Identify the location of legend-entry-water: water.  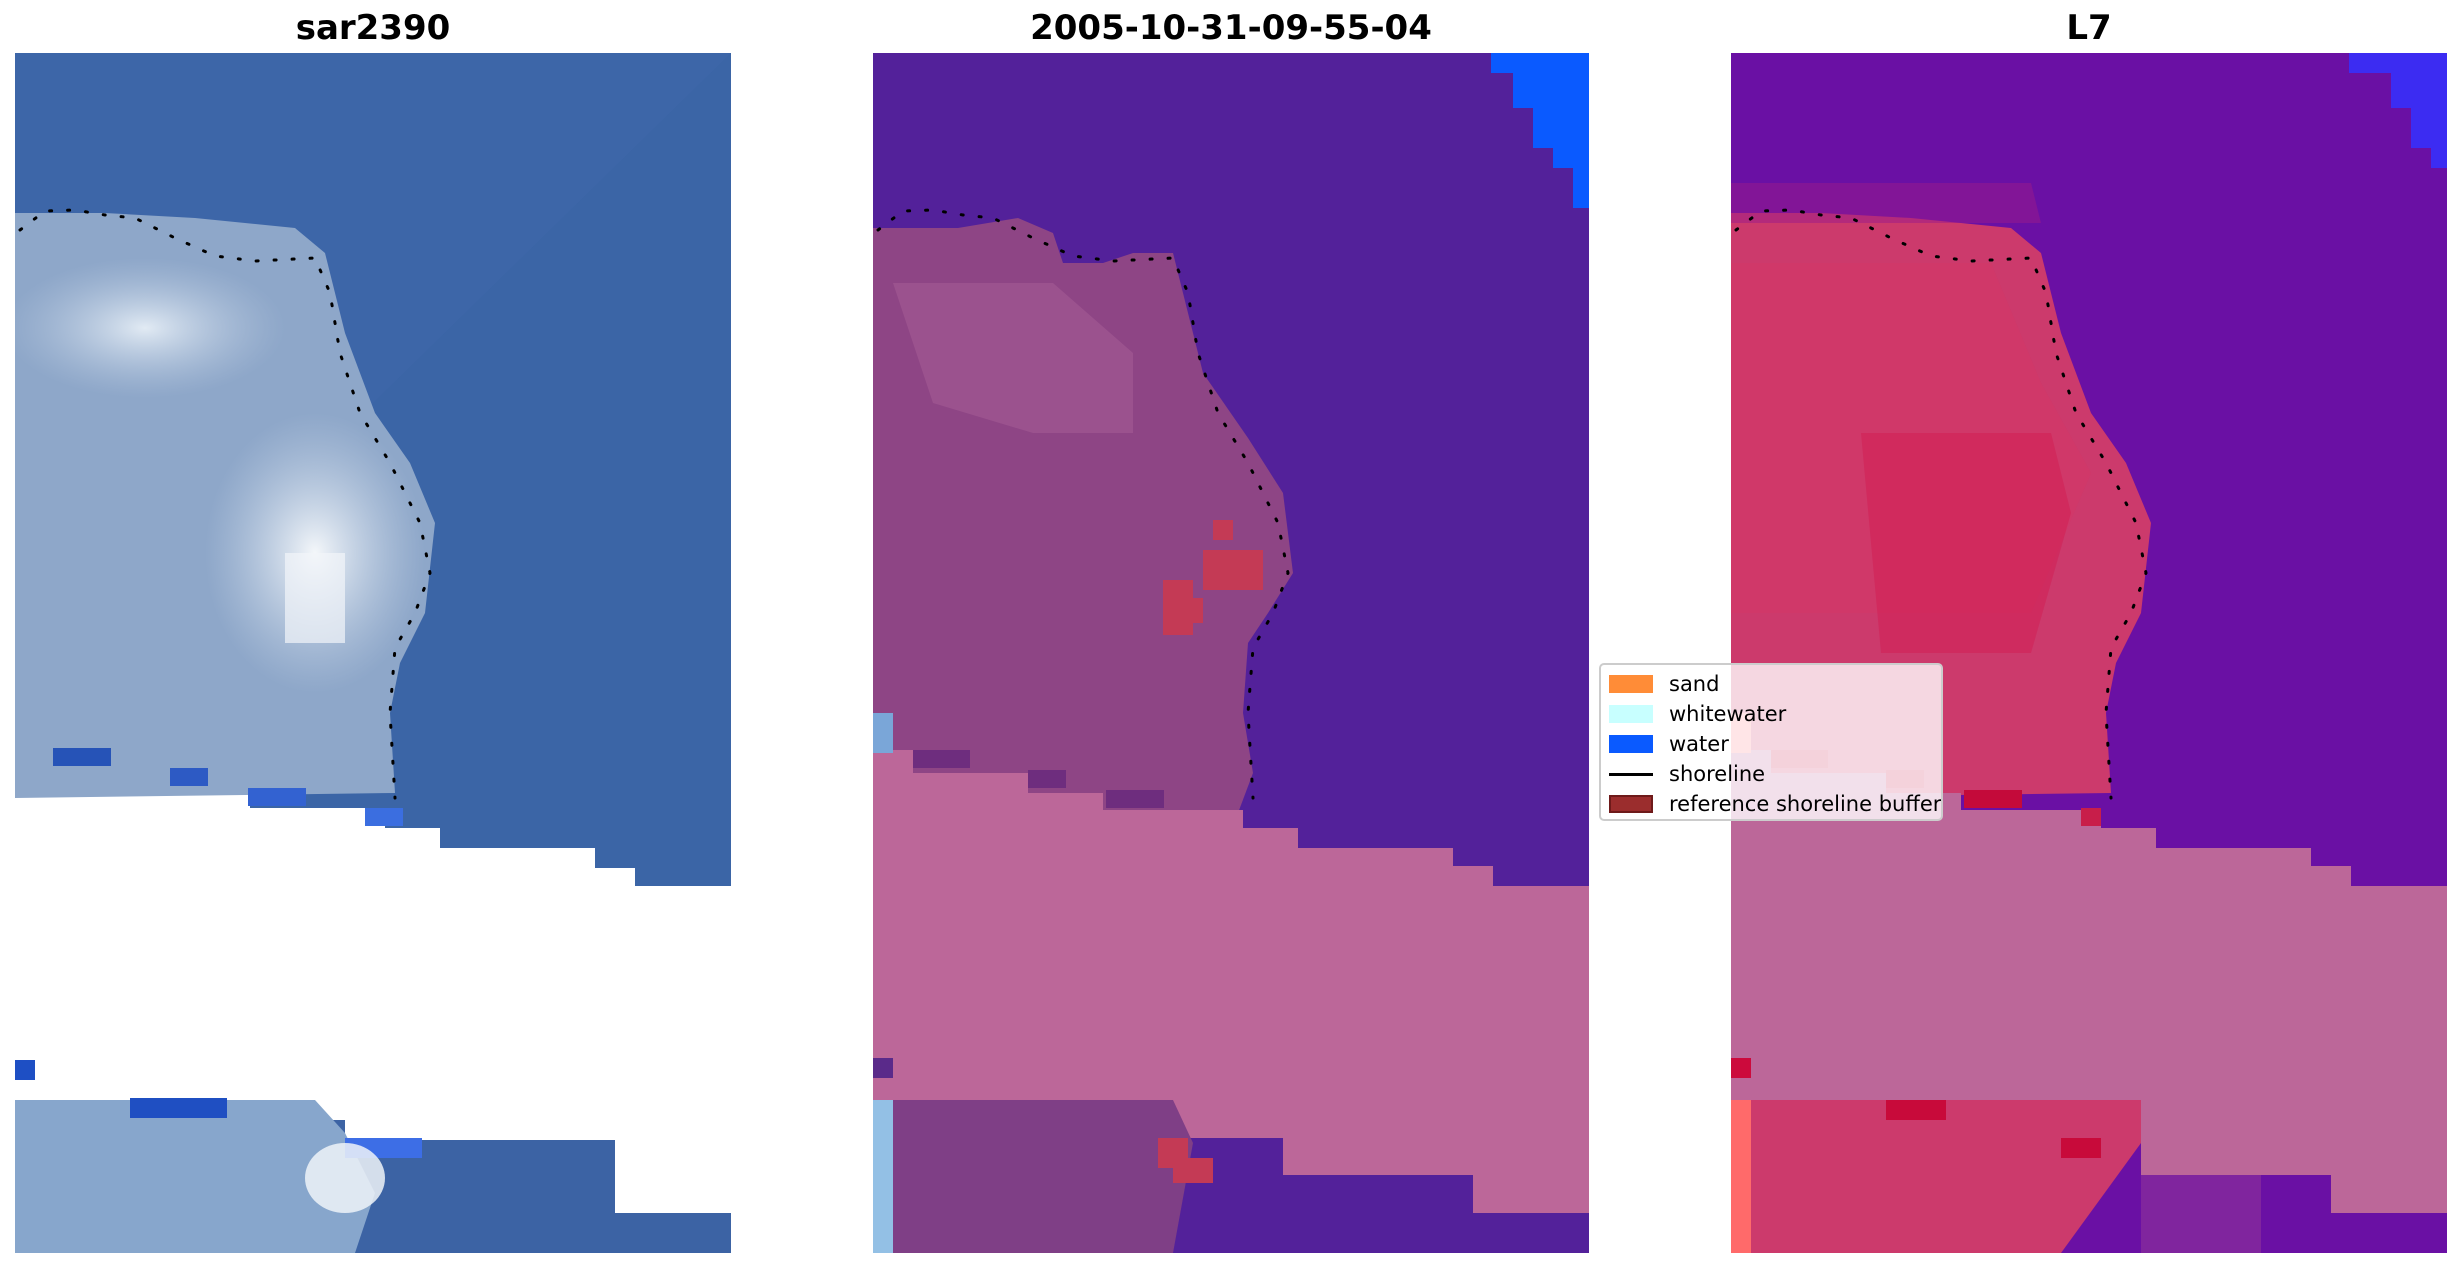
(1669, 744).